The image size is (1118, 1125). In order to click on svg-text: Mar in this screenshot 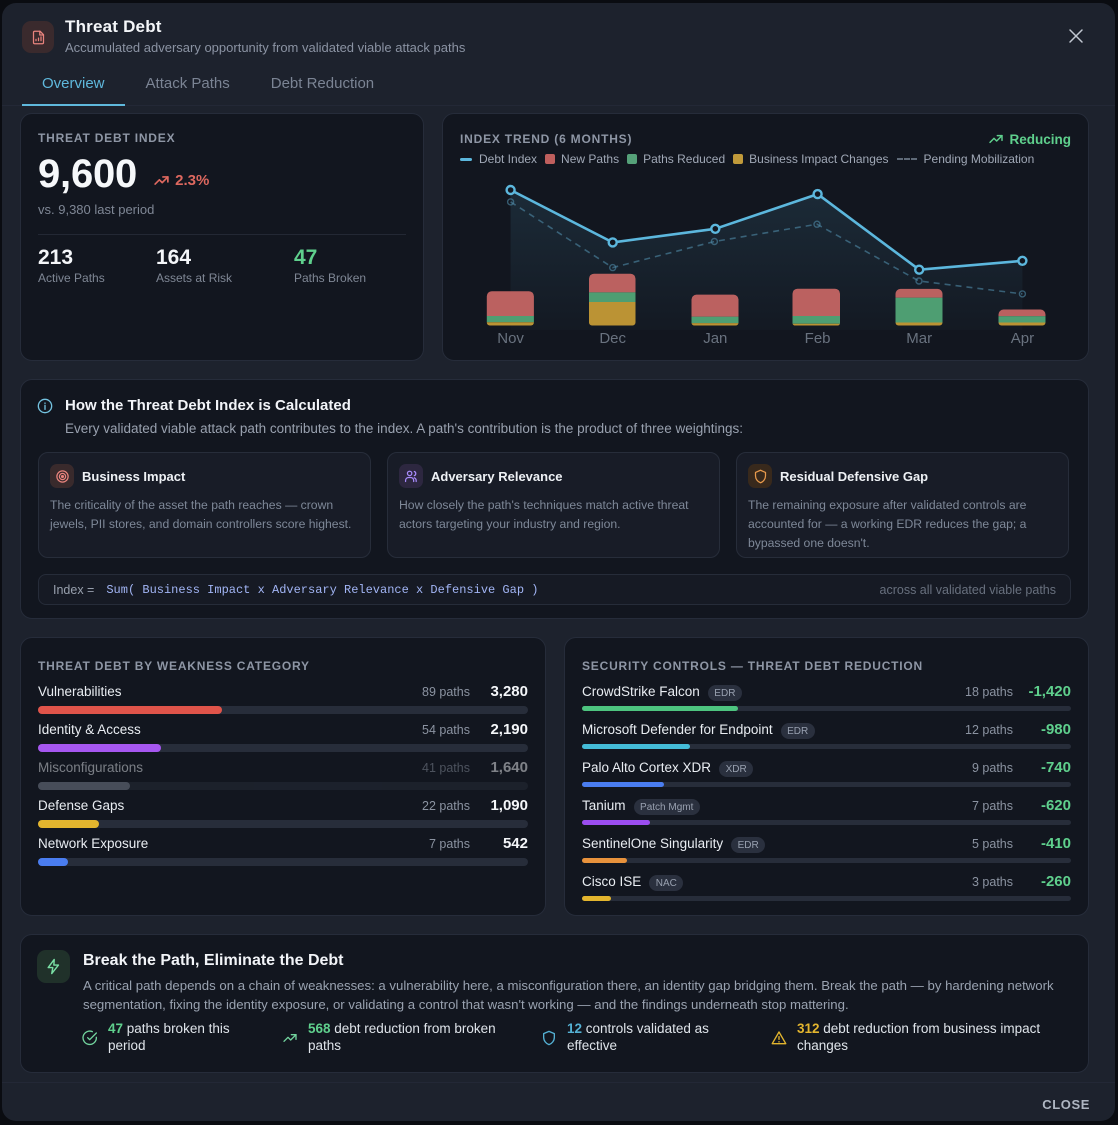, I will do `click(919, 338)`.